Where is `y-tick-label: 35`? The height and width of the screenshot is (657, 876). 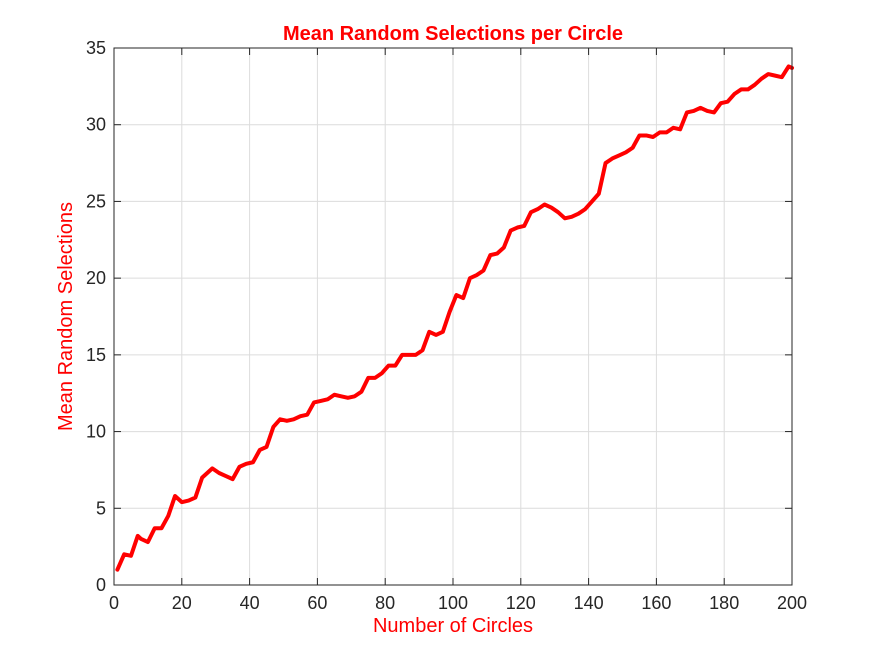 y-tick-label: 35 is located at coordinates (96, 48).